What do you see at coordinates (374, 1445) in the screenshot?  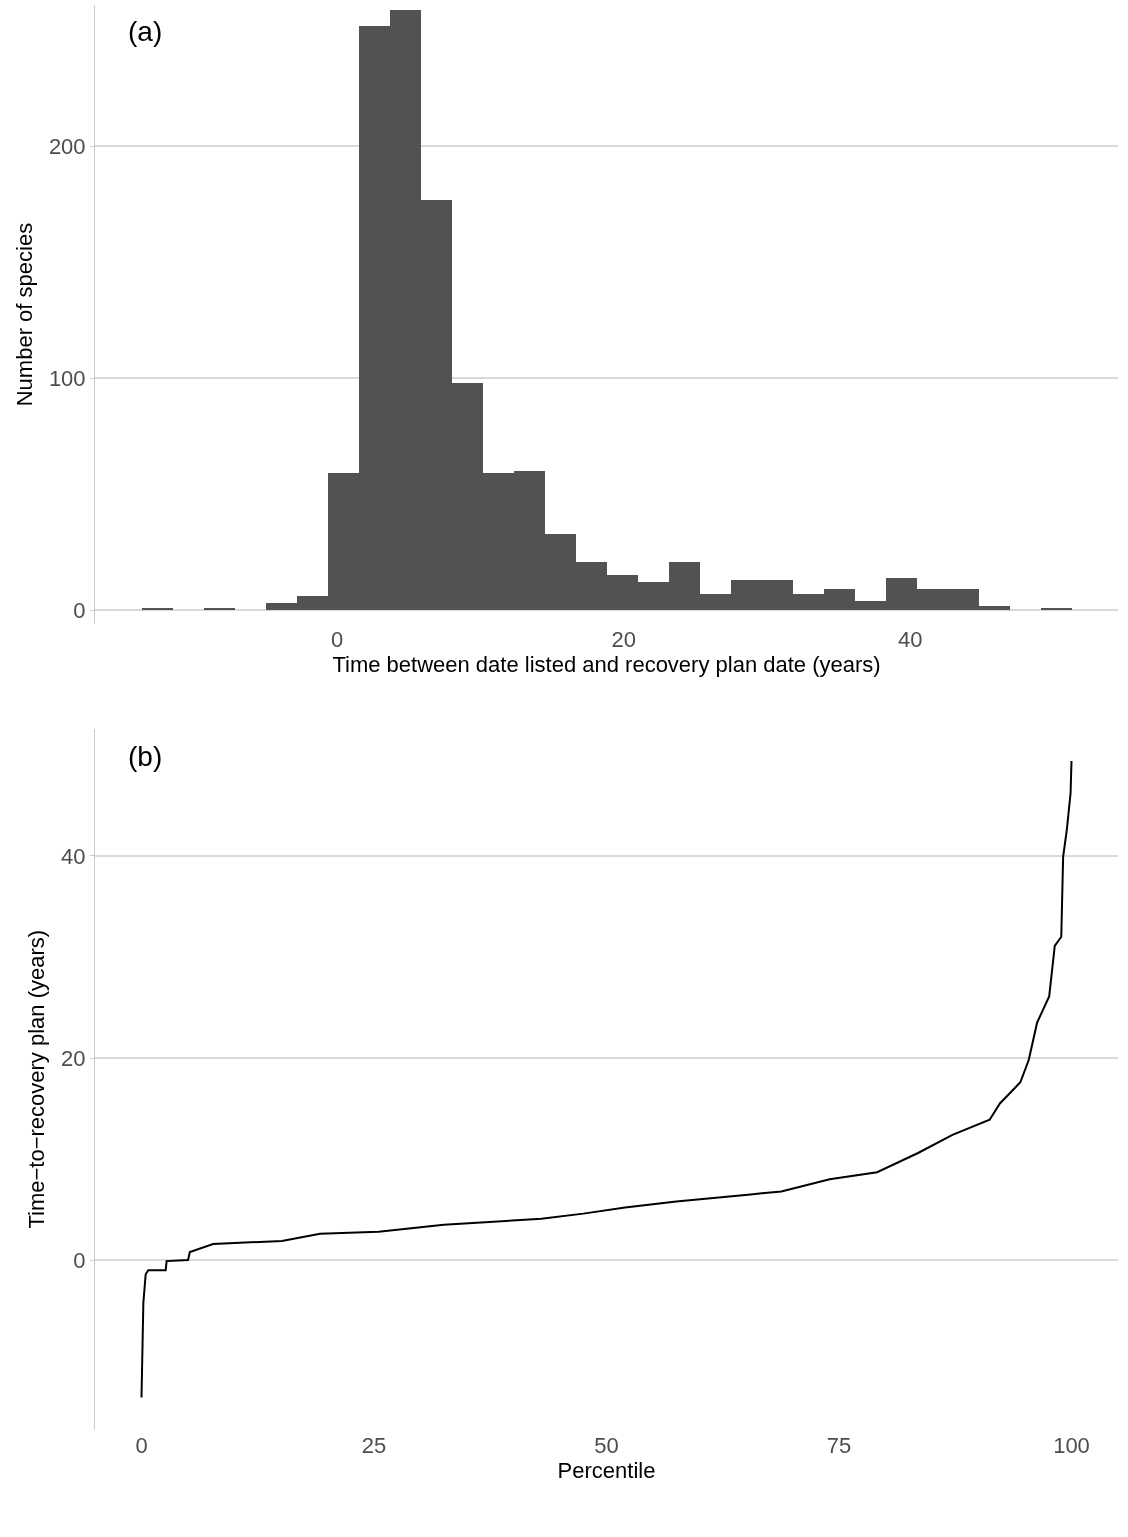 I see `x-tick-label: 25` at bounding box center [374, 1445].